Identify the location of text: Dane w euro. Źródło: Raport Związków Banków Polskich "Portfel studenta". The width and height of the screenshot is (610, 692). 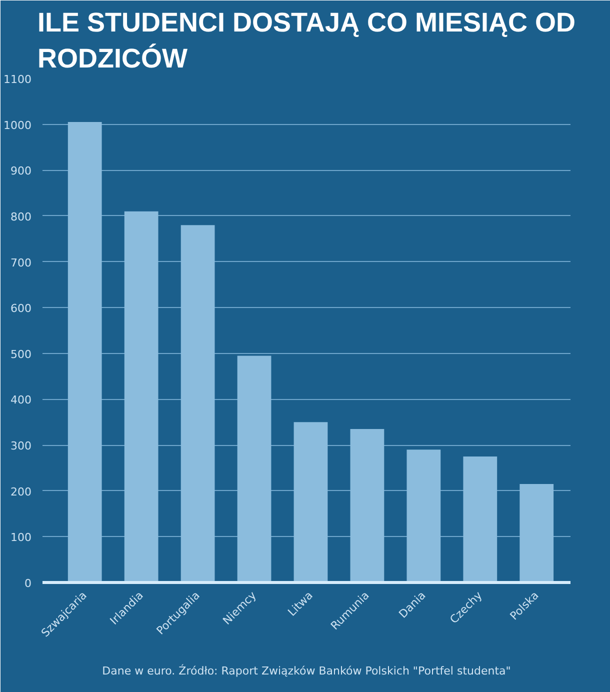
(306, 671).